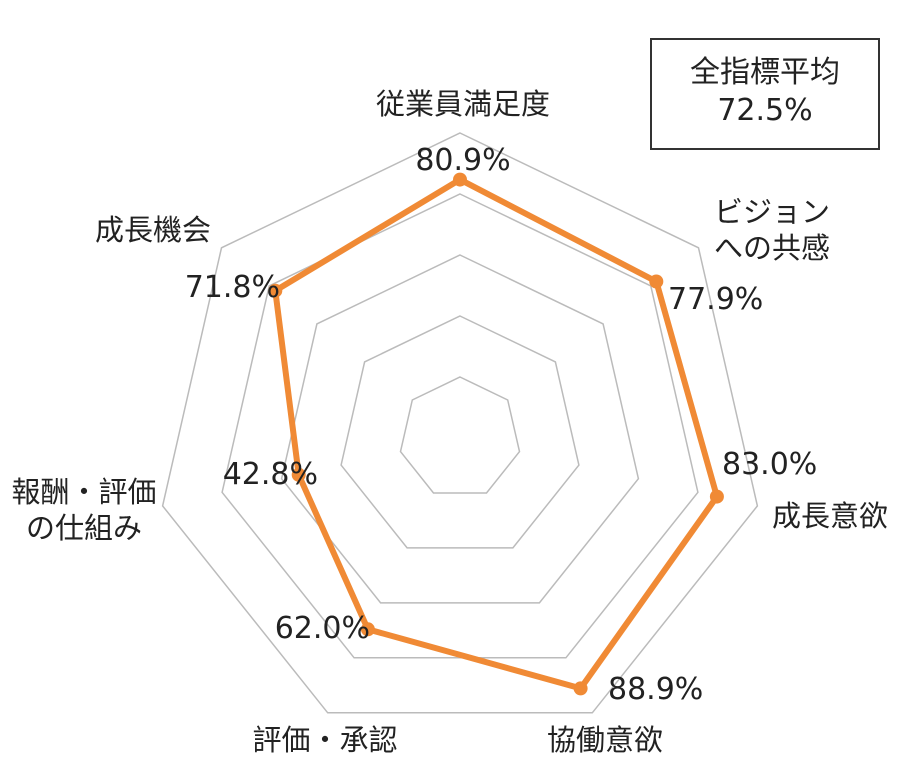 The image size is (920, 765). I want to click on average-summary-box: 全指標平均 72.5%, so click(765, 94).